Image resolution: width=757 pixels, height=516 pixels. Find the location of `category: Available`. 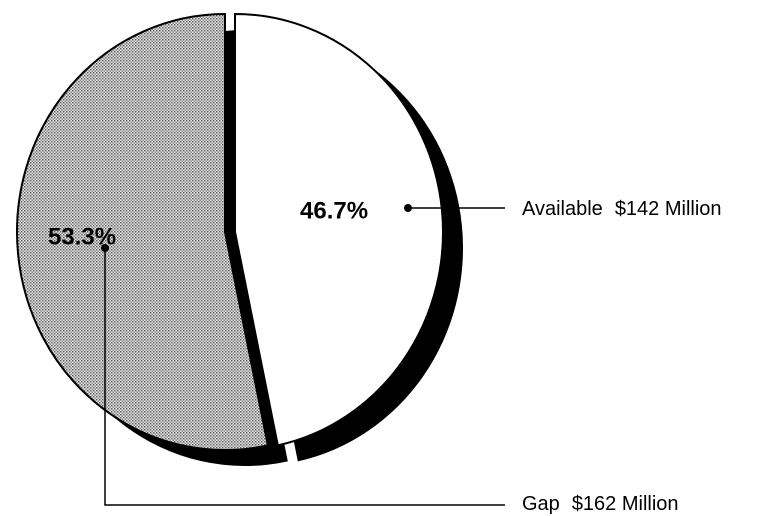

category: Available is located at coordinates (562, 209).